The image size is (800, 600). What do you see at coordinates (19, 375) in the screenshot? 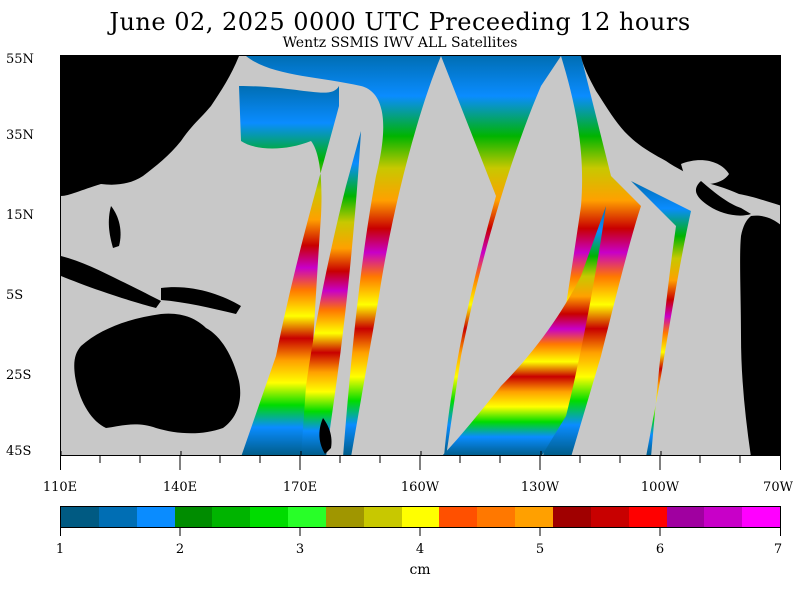
I see `lat-label-25s: 25S` at bounding box center [19, 375].